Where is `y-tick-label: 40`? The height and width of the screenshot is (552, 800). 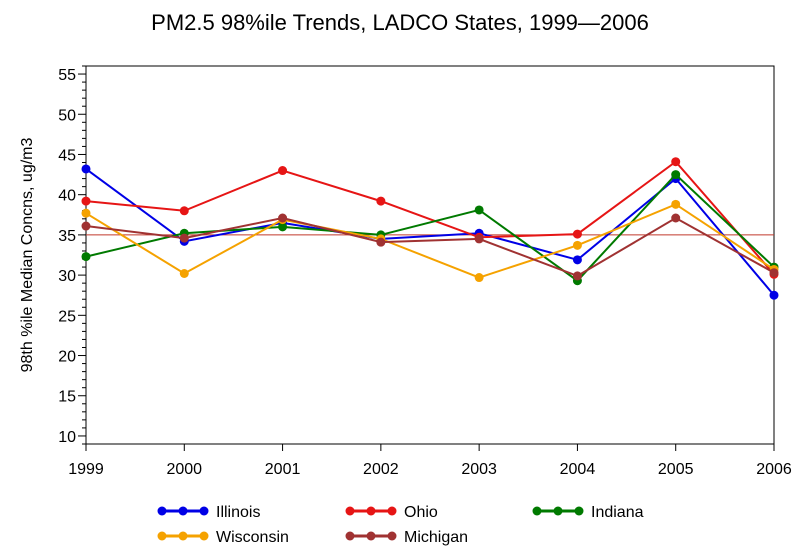 y-tick-label: 40 is located at coordinates (67, 196).